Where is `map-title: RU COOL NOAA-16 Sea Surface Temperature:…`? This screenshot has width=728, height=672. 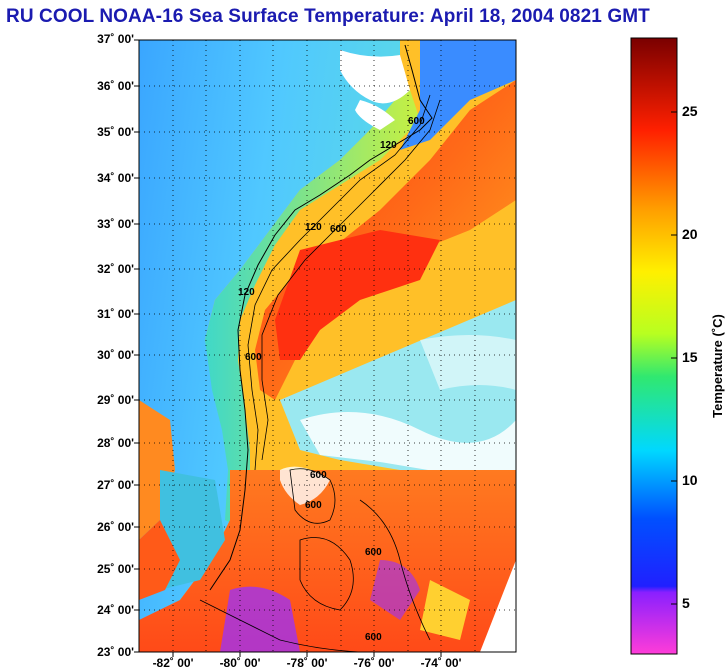
map-title: RU COOL NOAA-16 Sea Surface Temperature:… is located at coordinates (328, 16).